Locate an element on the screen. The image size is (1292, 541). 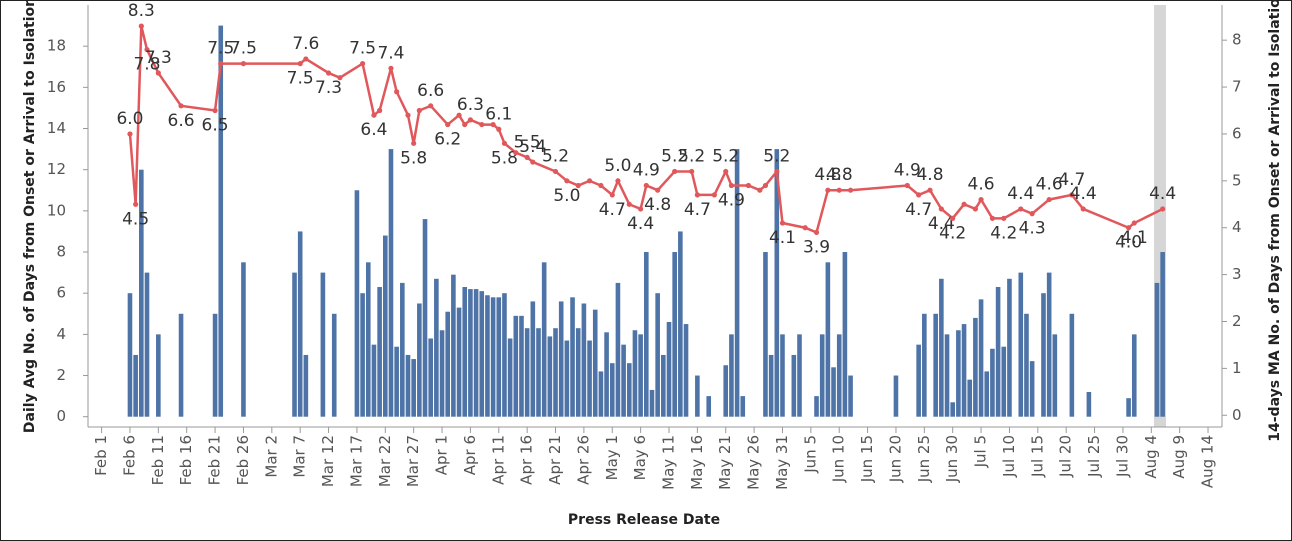
x-axis-title: Press Release Date is located at coordinates (644, 520).